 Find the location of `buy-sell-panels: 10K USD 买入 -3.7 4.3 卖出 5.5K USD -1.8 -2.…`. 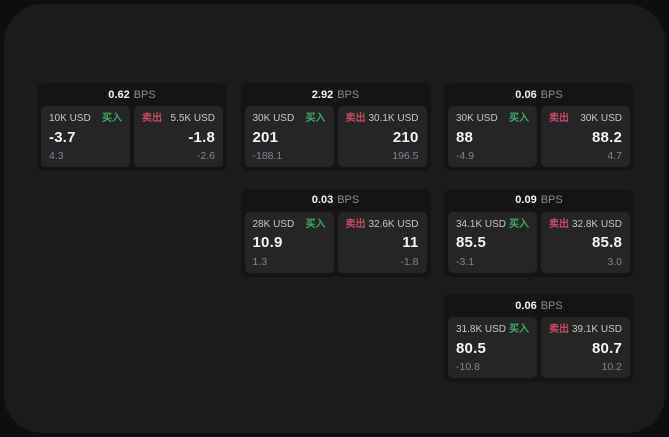

buy-sell-panels: 10K USD 买入 -3.7 4.3 卖出 5.5K USD -1.8 -2.… is located at coordinates (132, 138).